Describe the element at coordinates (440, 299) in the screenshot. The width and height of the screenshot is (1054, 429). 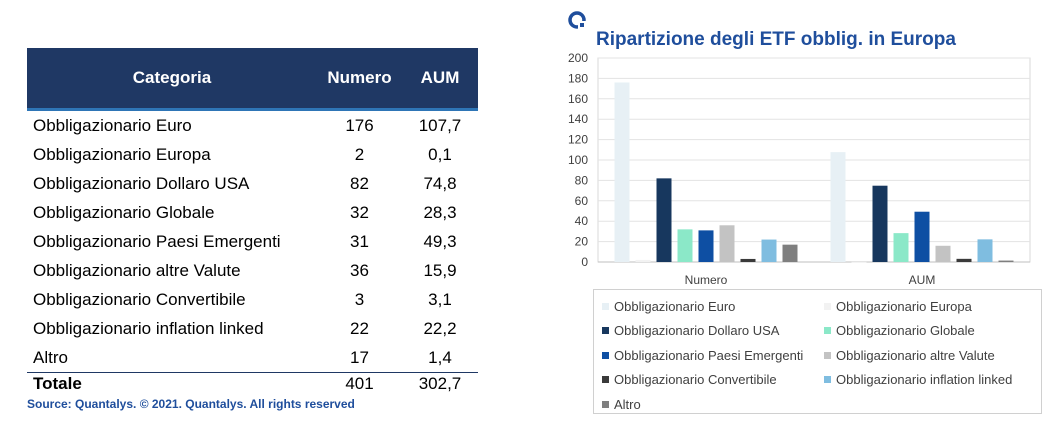
I see `cell-aum: 3,1` at that location.